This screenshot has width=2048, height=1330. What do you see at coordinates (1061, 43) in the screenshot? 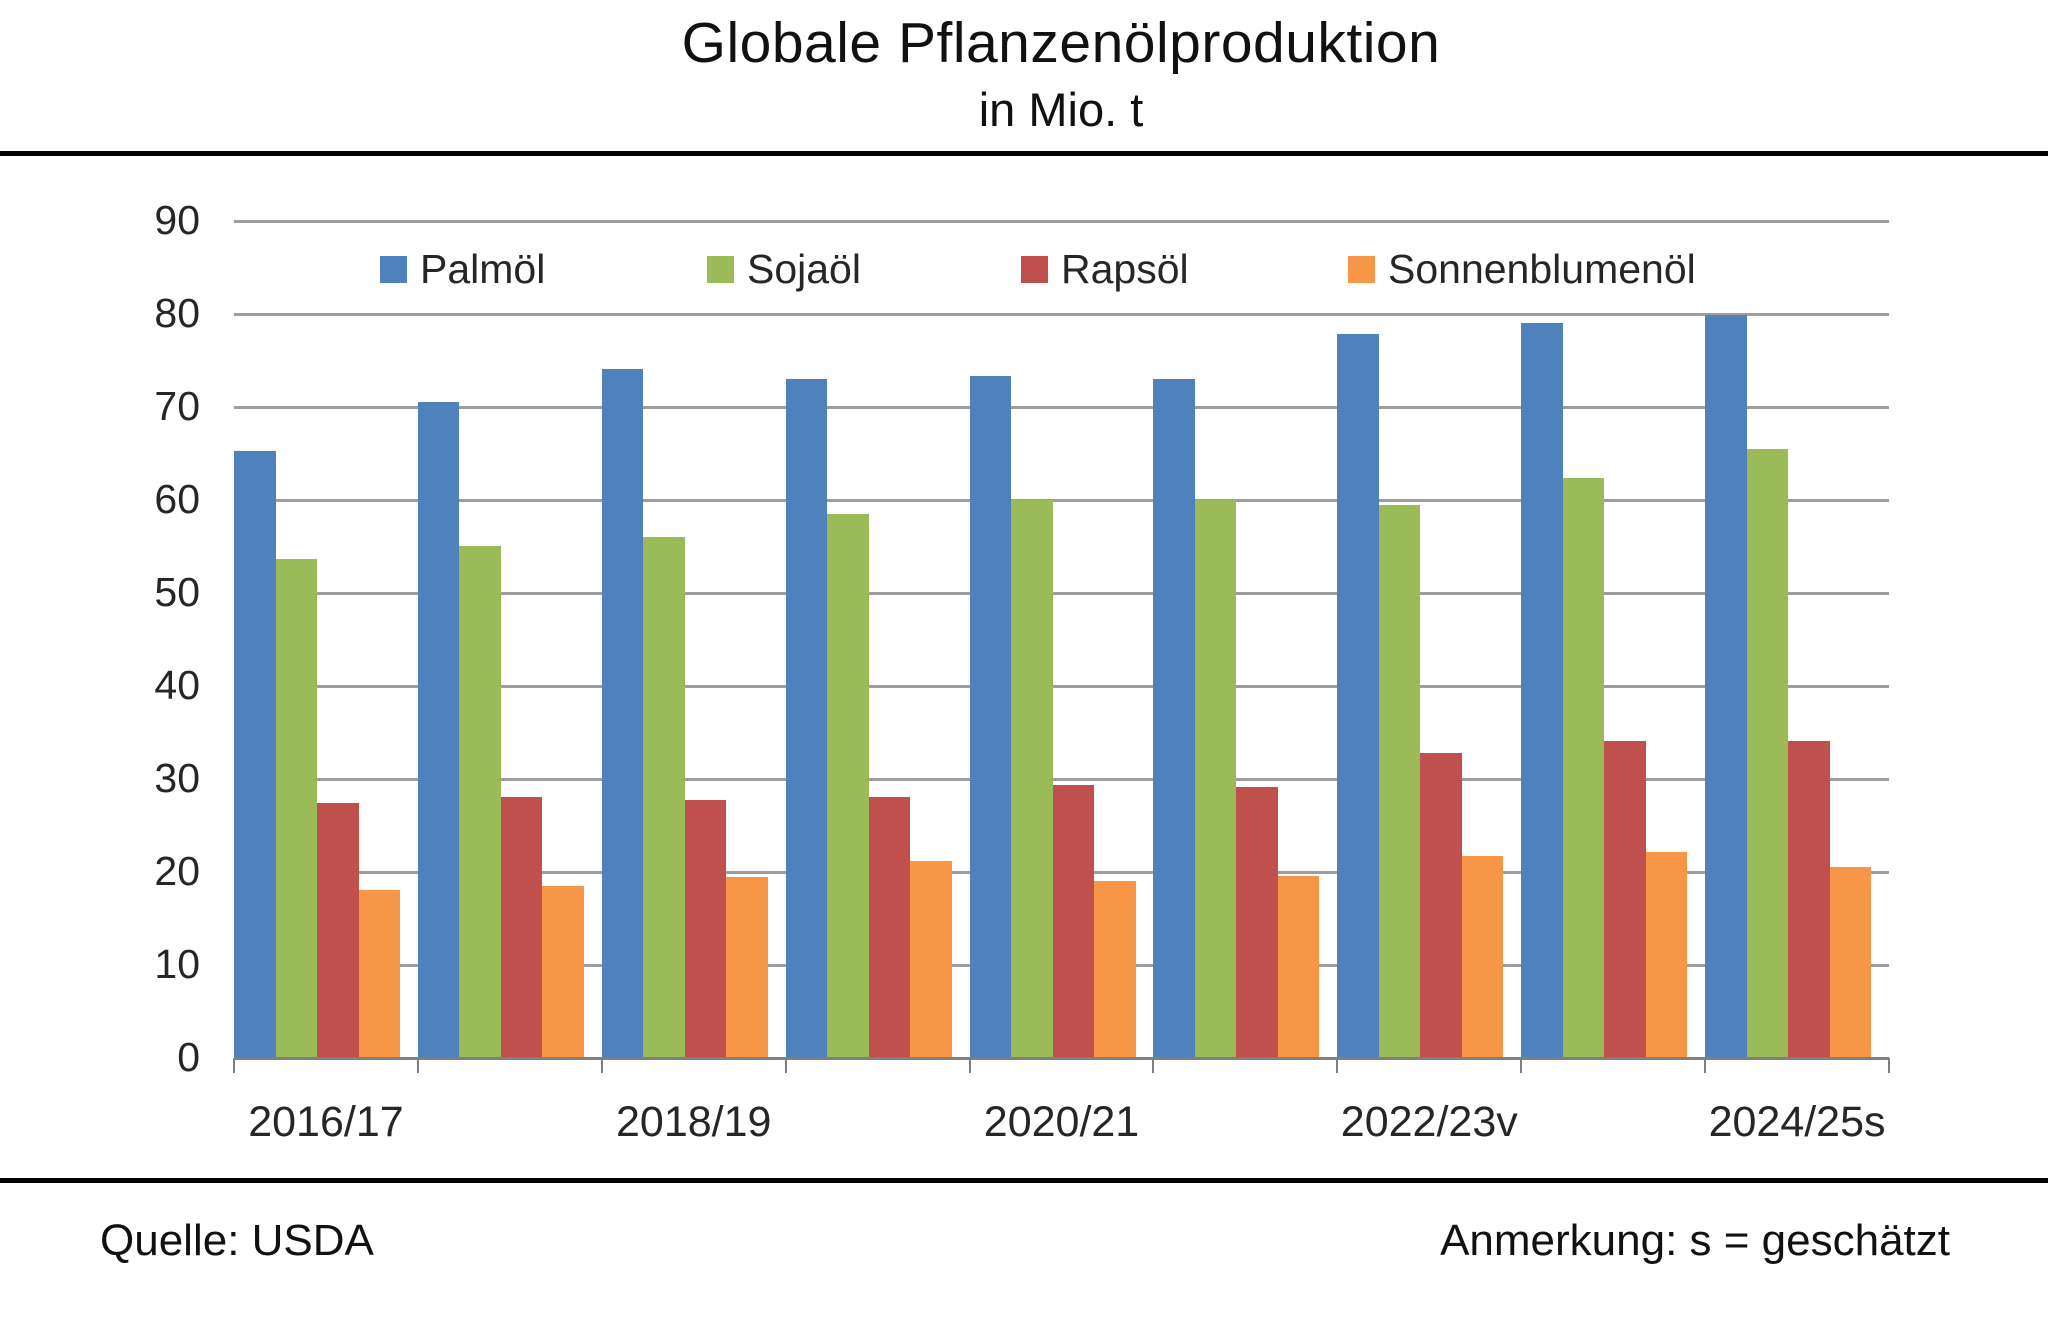
I see `chart-title: Globale Pflanzenölproduktion` at bounding box center [1061, 43].